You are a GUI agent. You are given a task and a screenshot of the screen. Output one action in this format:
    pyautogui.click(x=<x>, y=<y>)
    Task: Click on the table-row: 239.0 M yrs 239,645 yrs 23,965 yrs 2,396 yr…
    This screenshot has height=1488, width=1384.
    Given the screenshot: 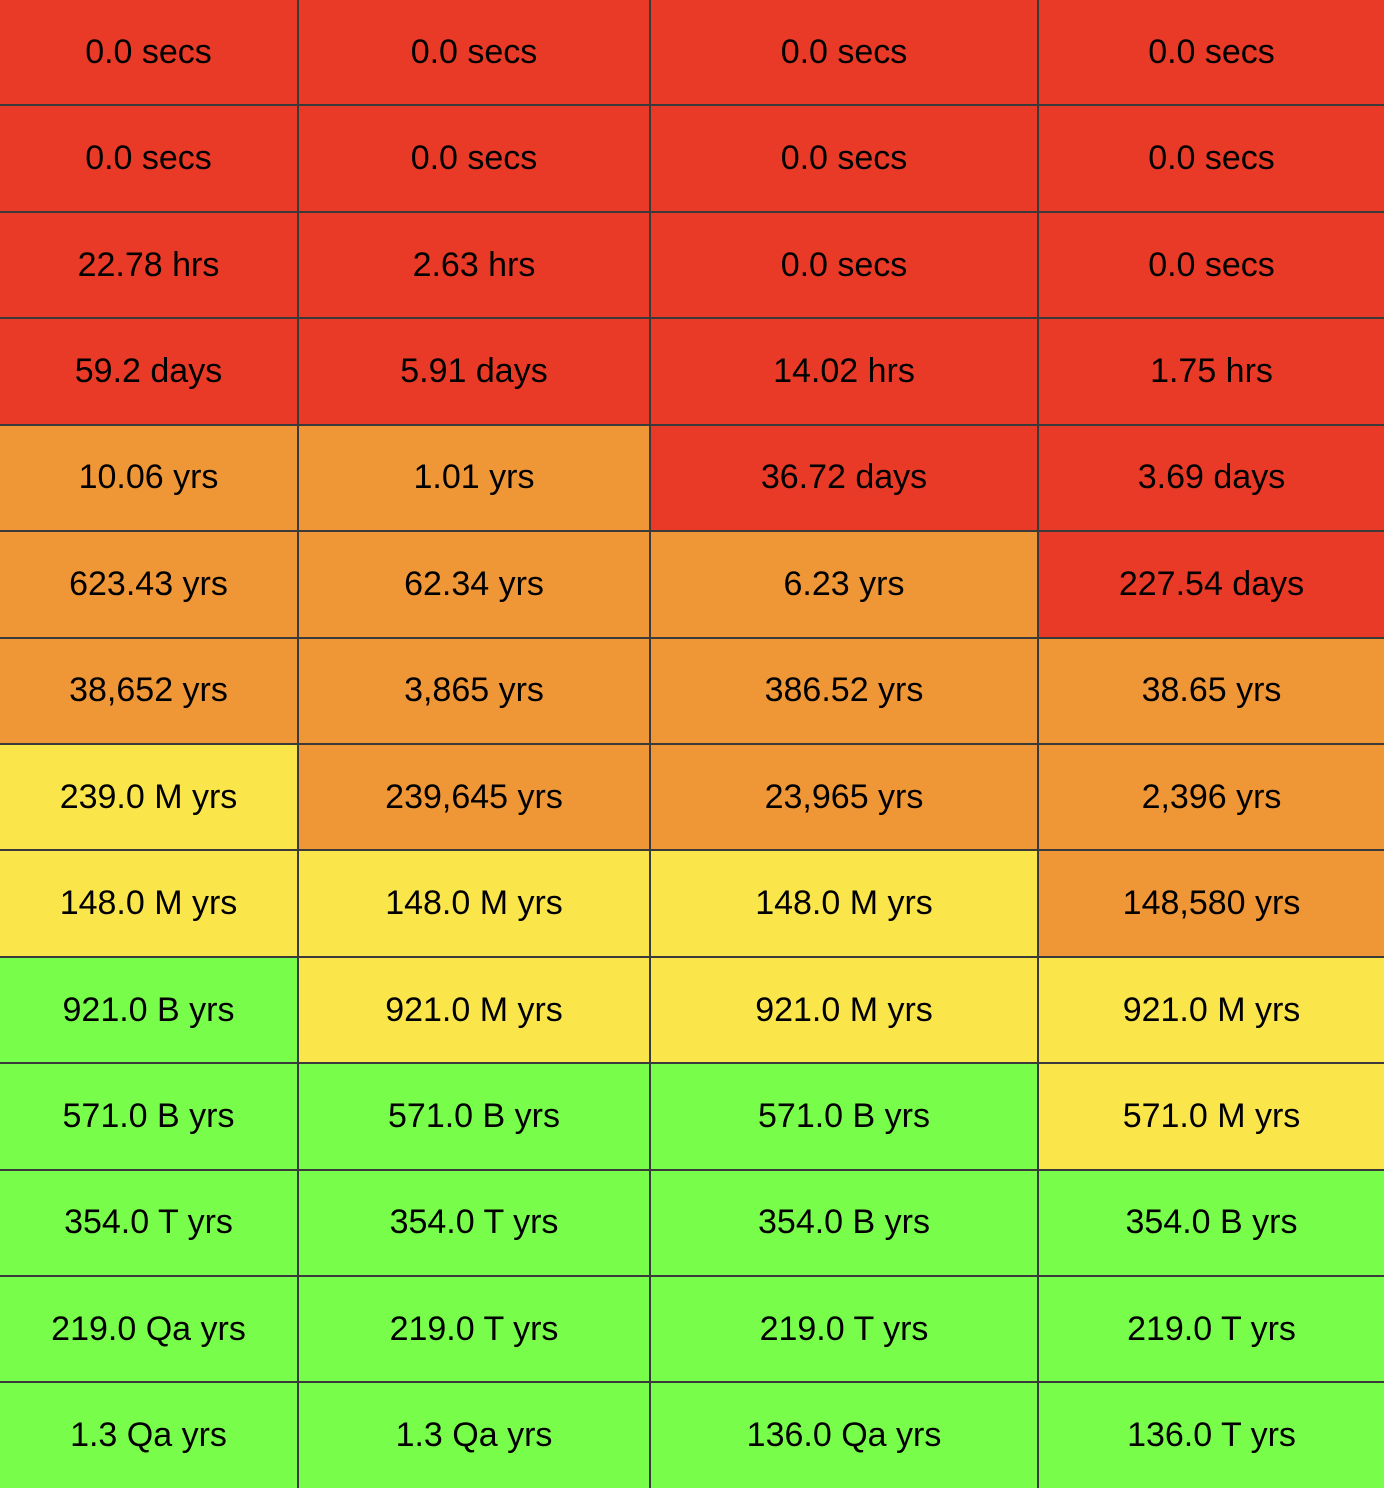 What is the action you would take?
    pyautogui.click(x=692, y=797)
    